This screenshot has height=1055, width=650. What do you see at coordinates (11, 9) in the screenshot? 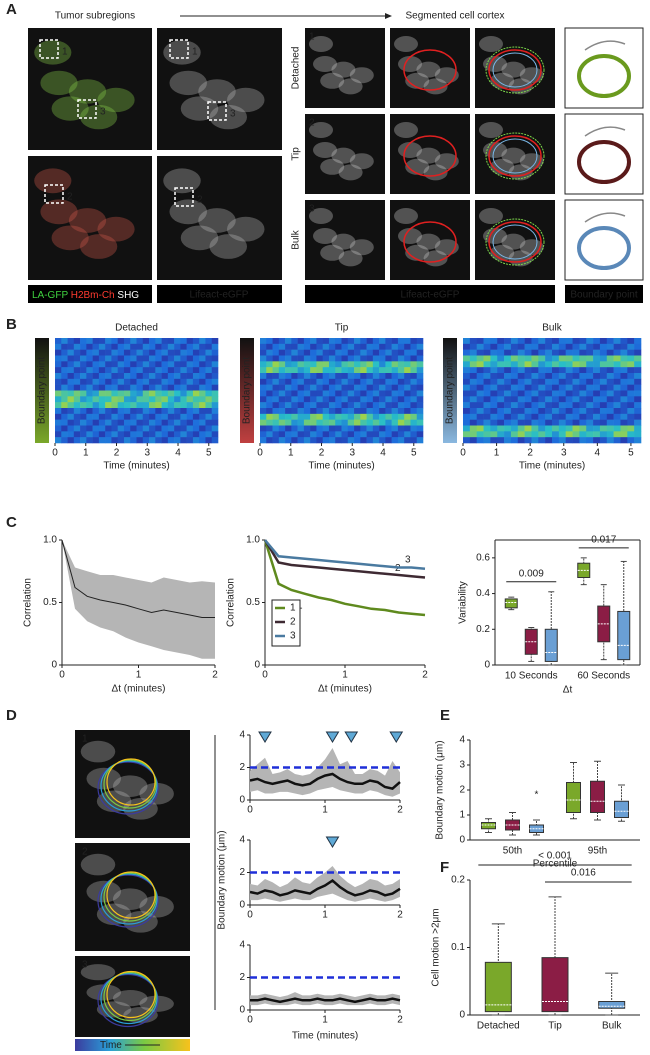
I see `label: A` at bounding box center [11, 9].